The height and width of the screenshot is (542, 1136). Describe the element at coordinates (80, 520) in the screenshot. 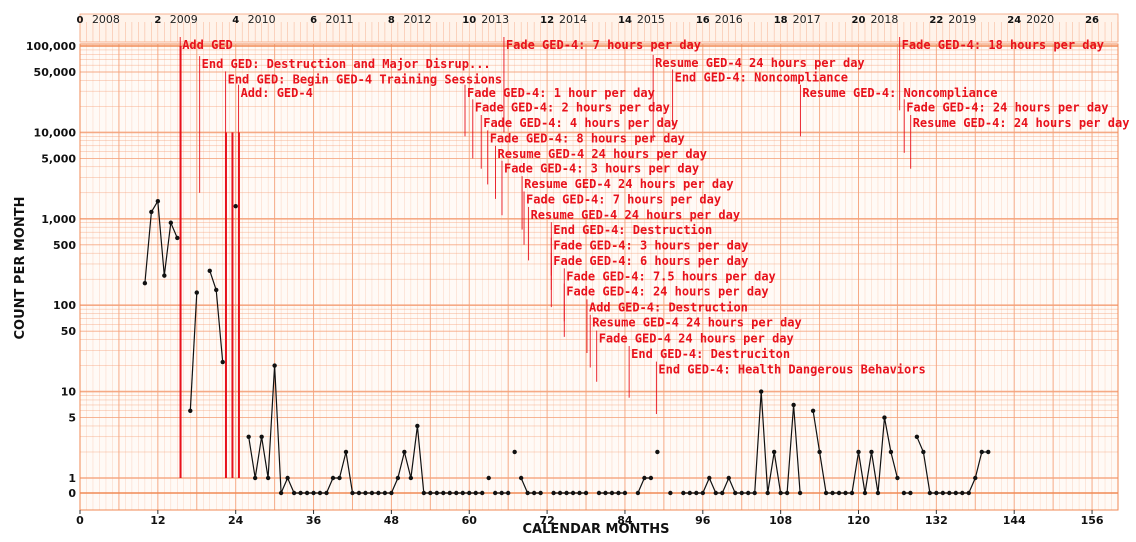

I see `x-tick-label: 0` at that location.